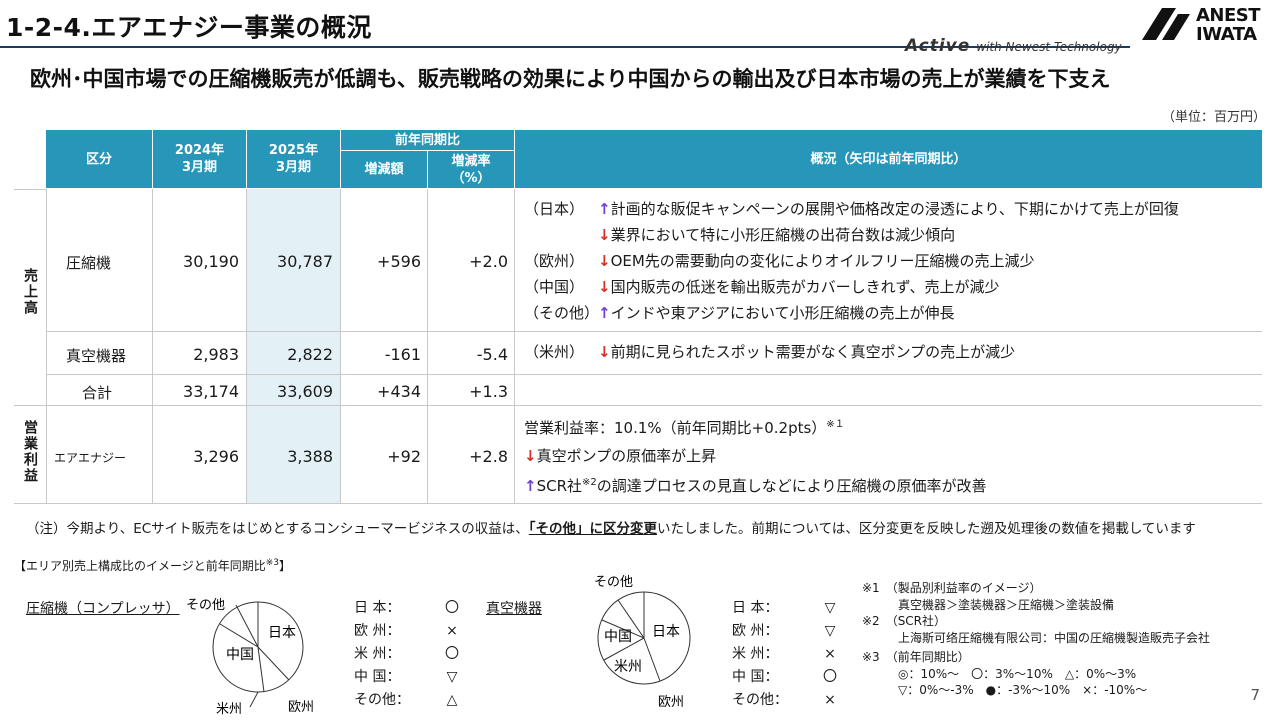  Describe the element at coordinates (1013, 46) in the screenshot. I see `tagline: Active with Newest Technology` at that location.